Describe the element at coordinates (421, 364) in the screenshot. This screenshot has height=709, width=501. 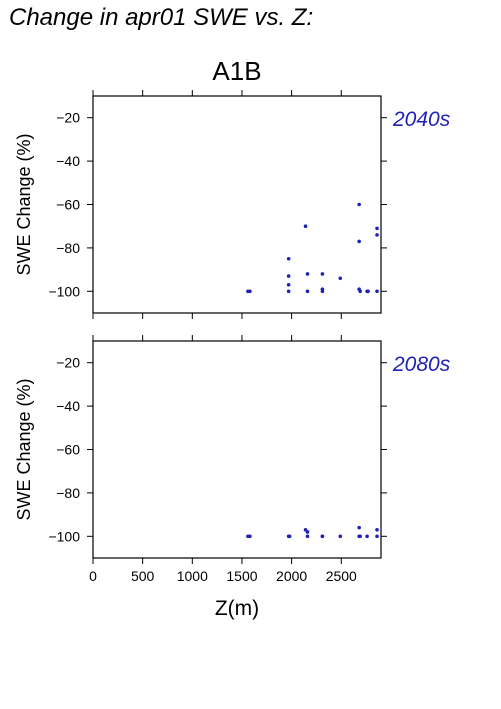
I see `panel-label: 2080s` at that location.